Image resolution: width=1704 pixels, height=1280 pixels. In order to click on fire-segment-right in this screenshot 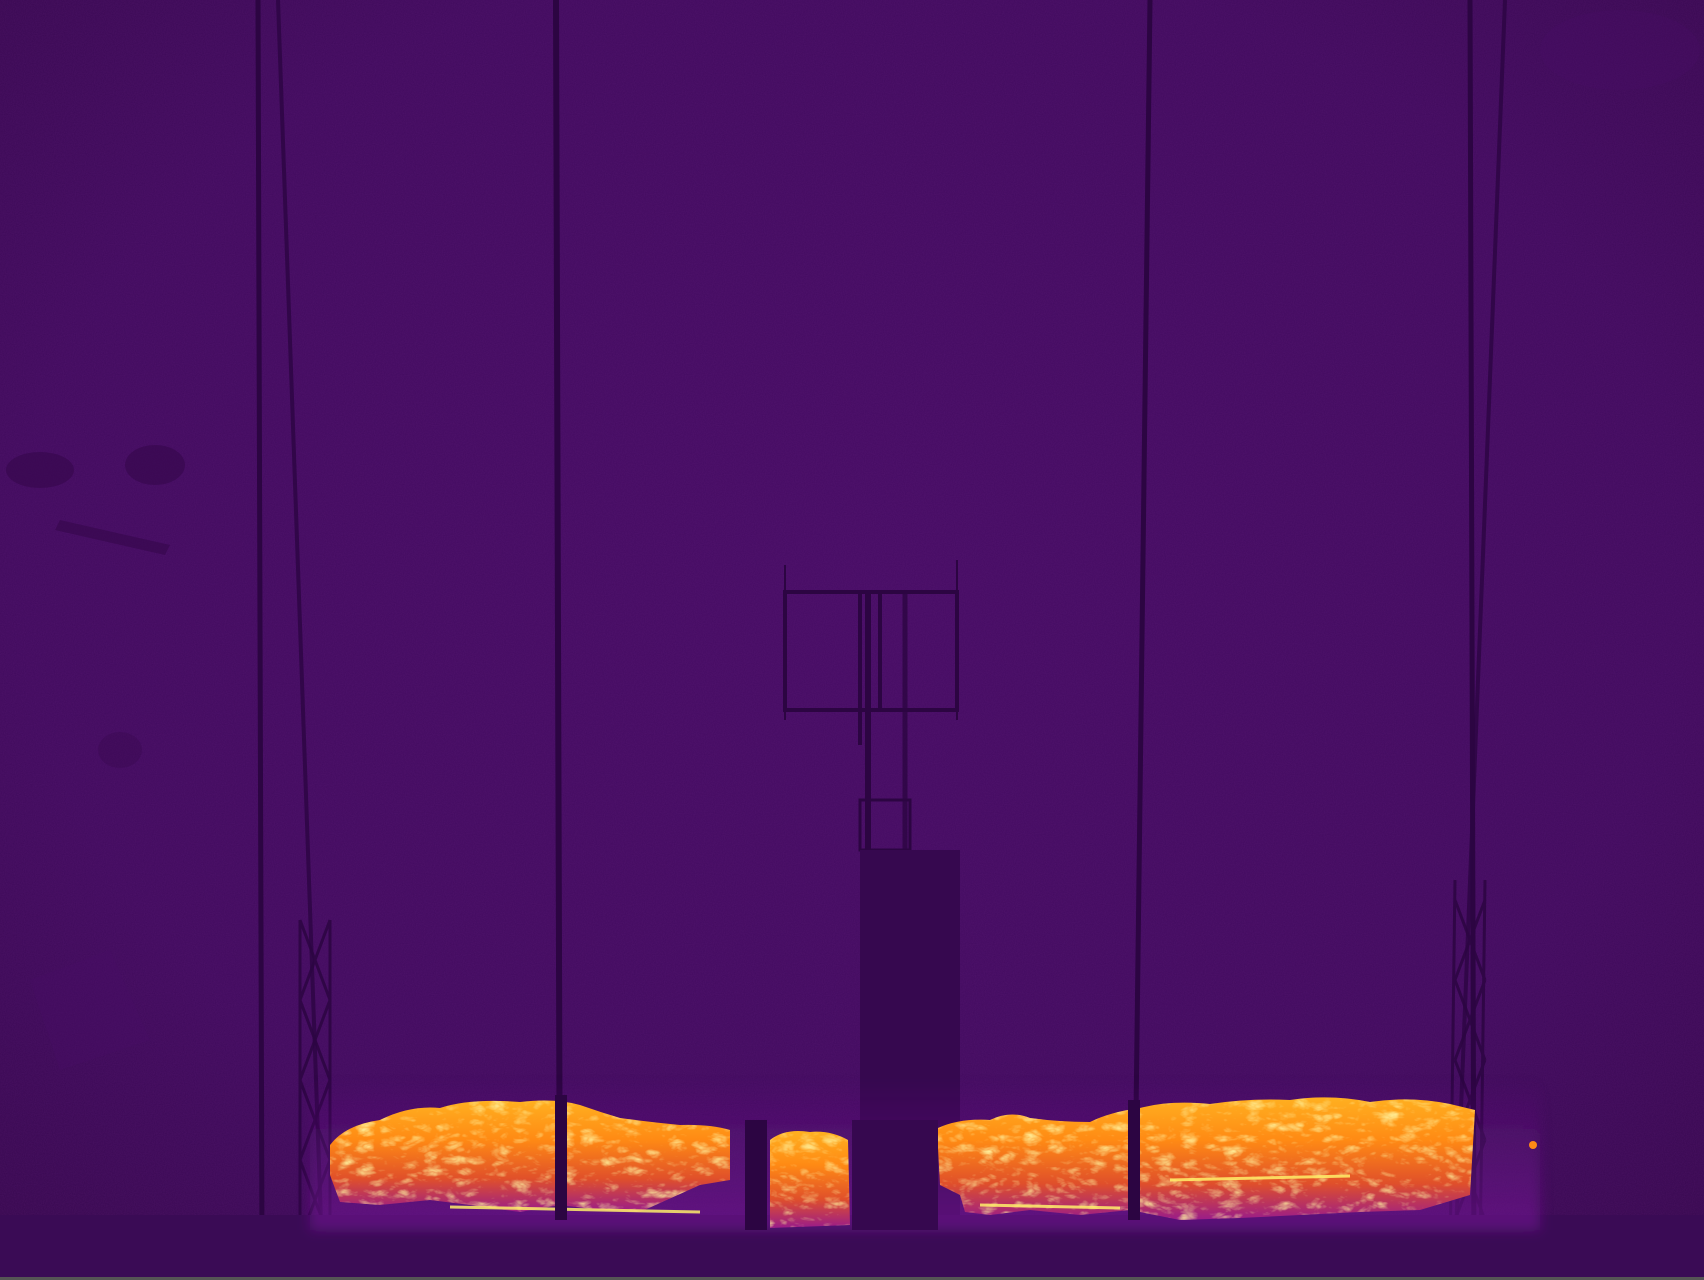, I will do `click(1206, 1158)`.